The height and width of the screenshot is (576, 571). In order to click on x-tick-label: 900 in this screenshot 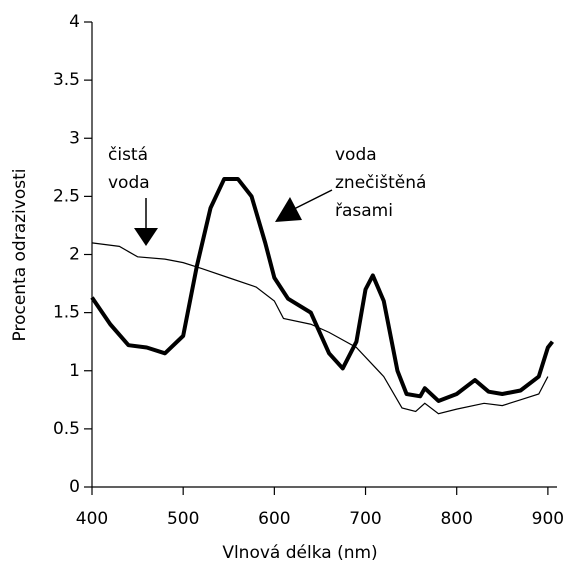, I will do `click(548, 519)`.